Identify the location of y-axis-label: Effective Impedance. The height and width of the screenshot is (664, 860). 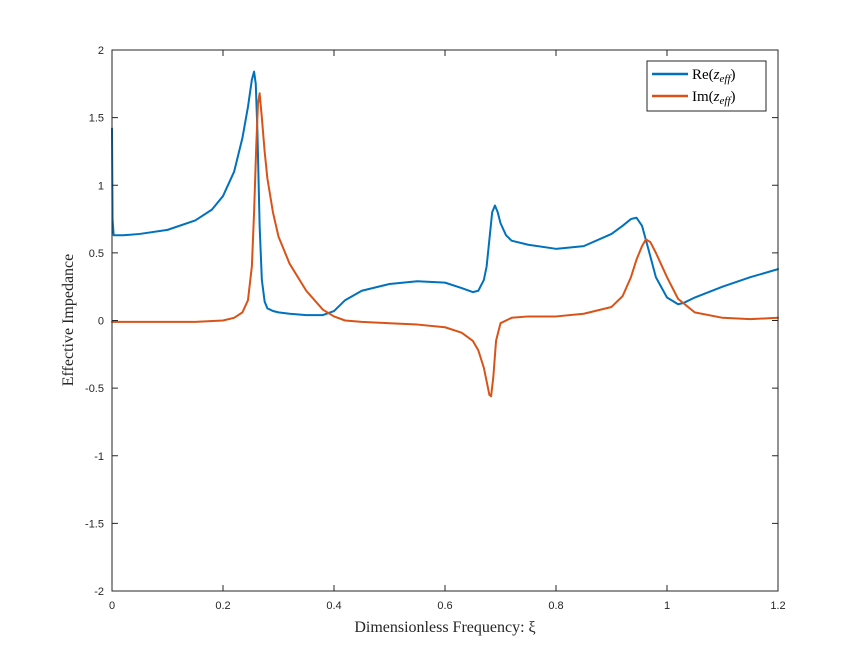
(68, 320).